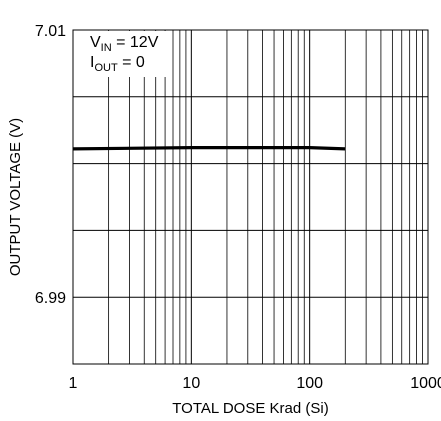  I want to click on y-tick-label: 7.01, so click(50, 31).